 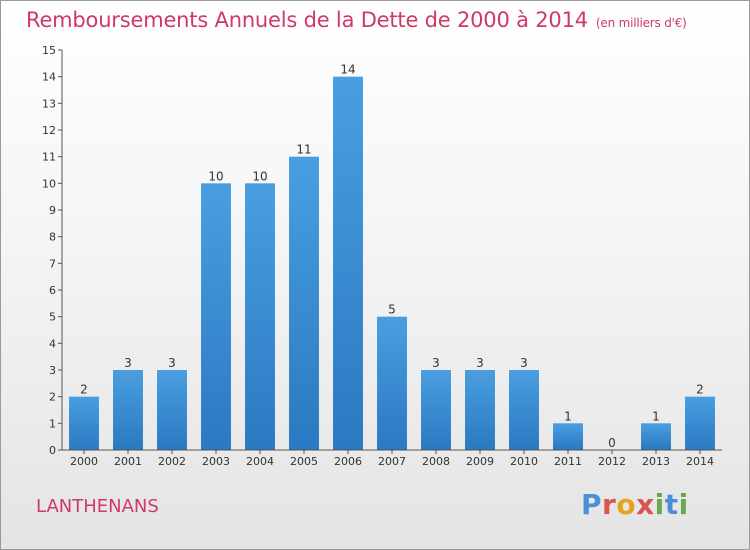 What do you see at coordinates (568, 461) in the screenshot?
I see `x-tick-label: 2011` at bounding box center [568, 461].